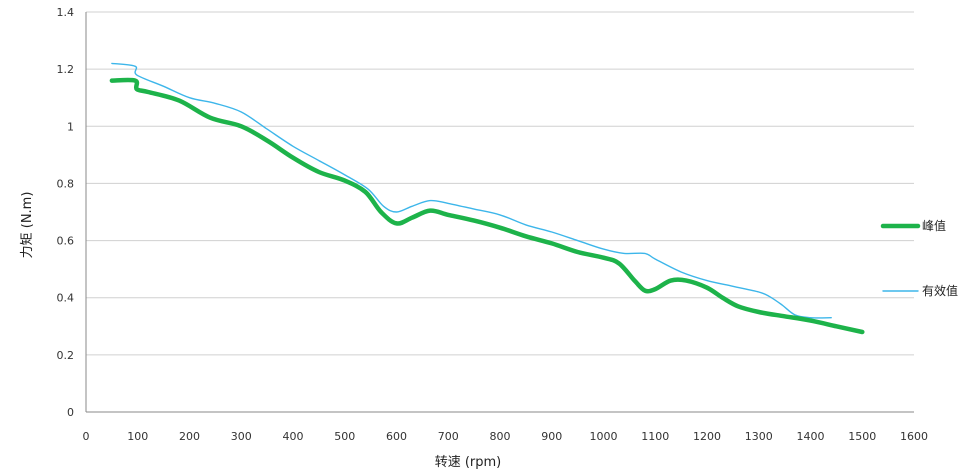 The image size is (975, 472). What do you see at coordinates (448, 436) in the screenshot?
I see `x-tick-label: 700` at bounding box center [448, 436].